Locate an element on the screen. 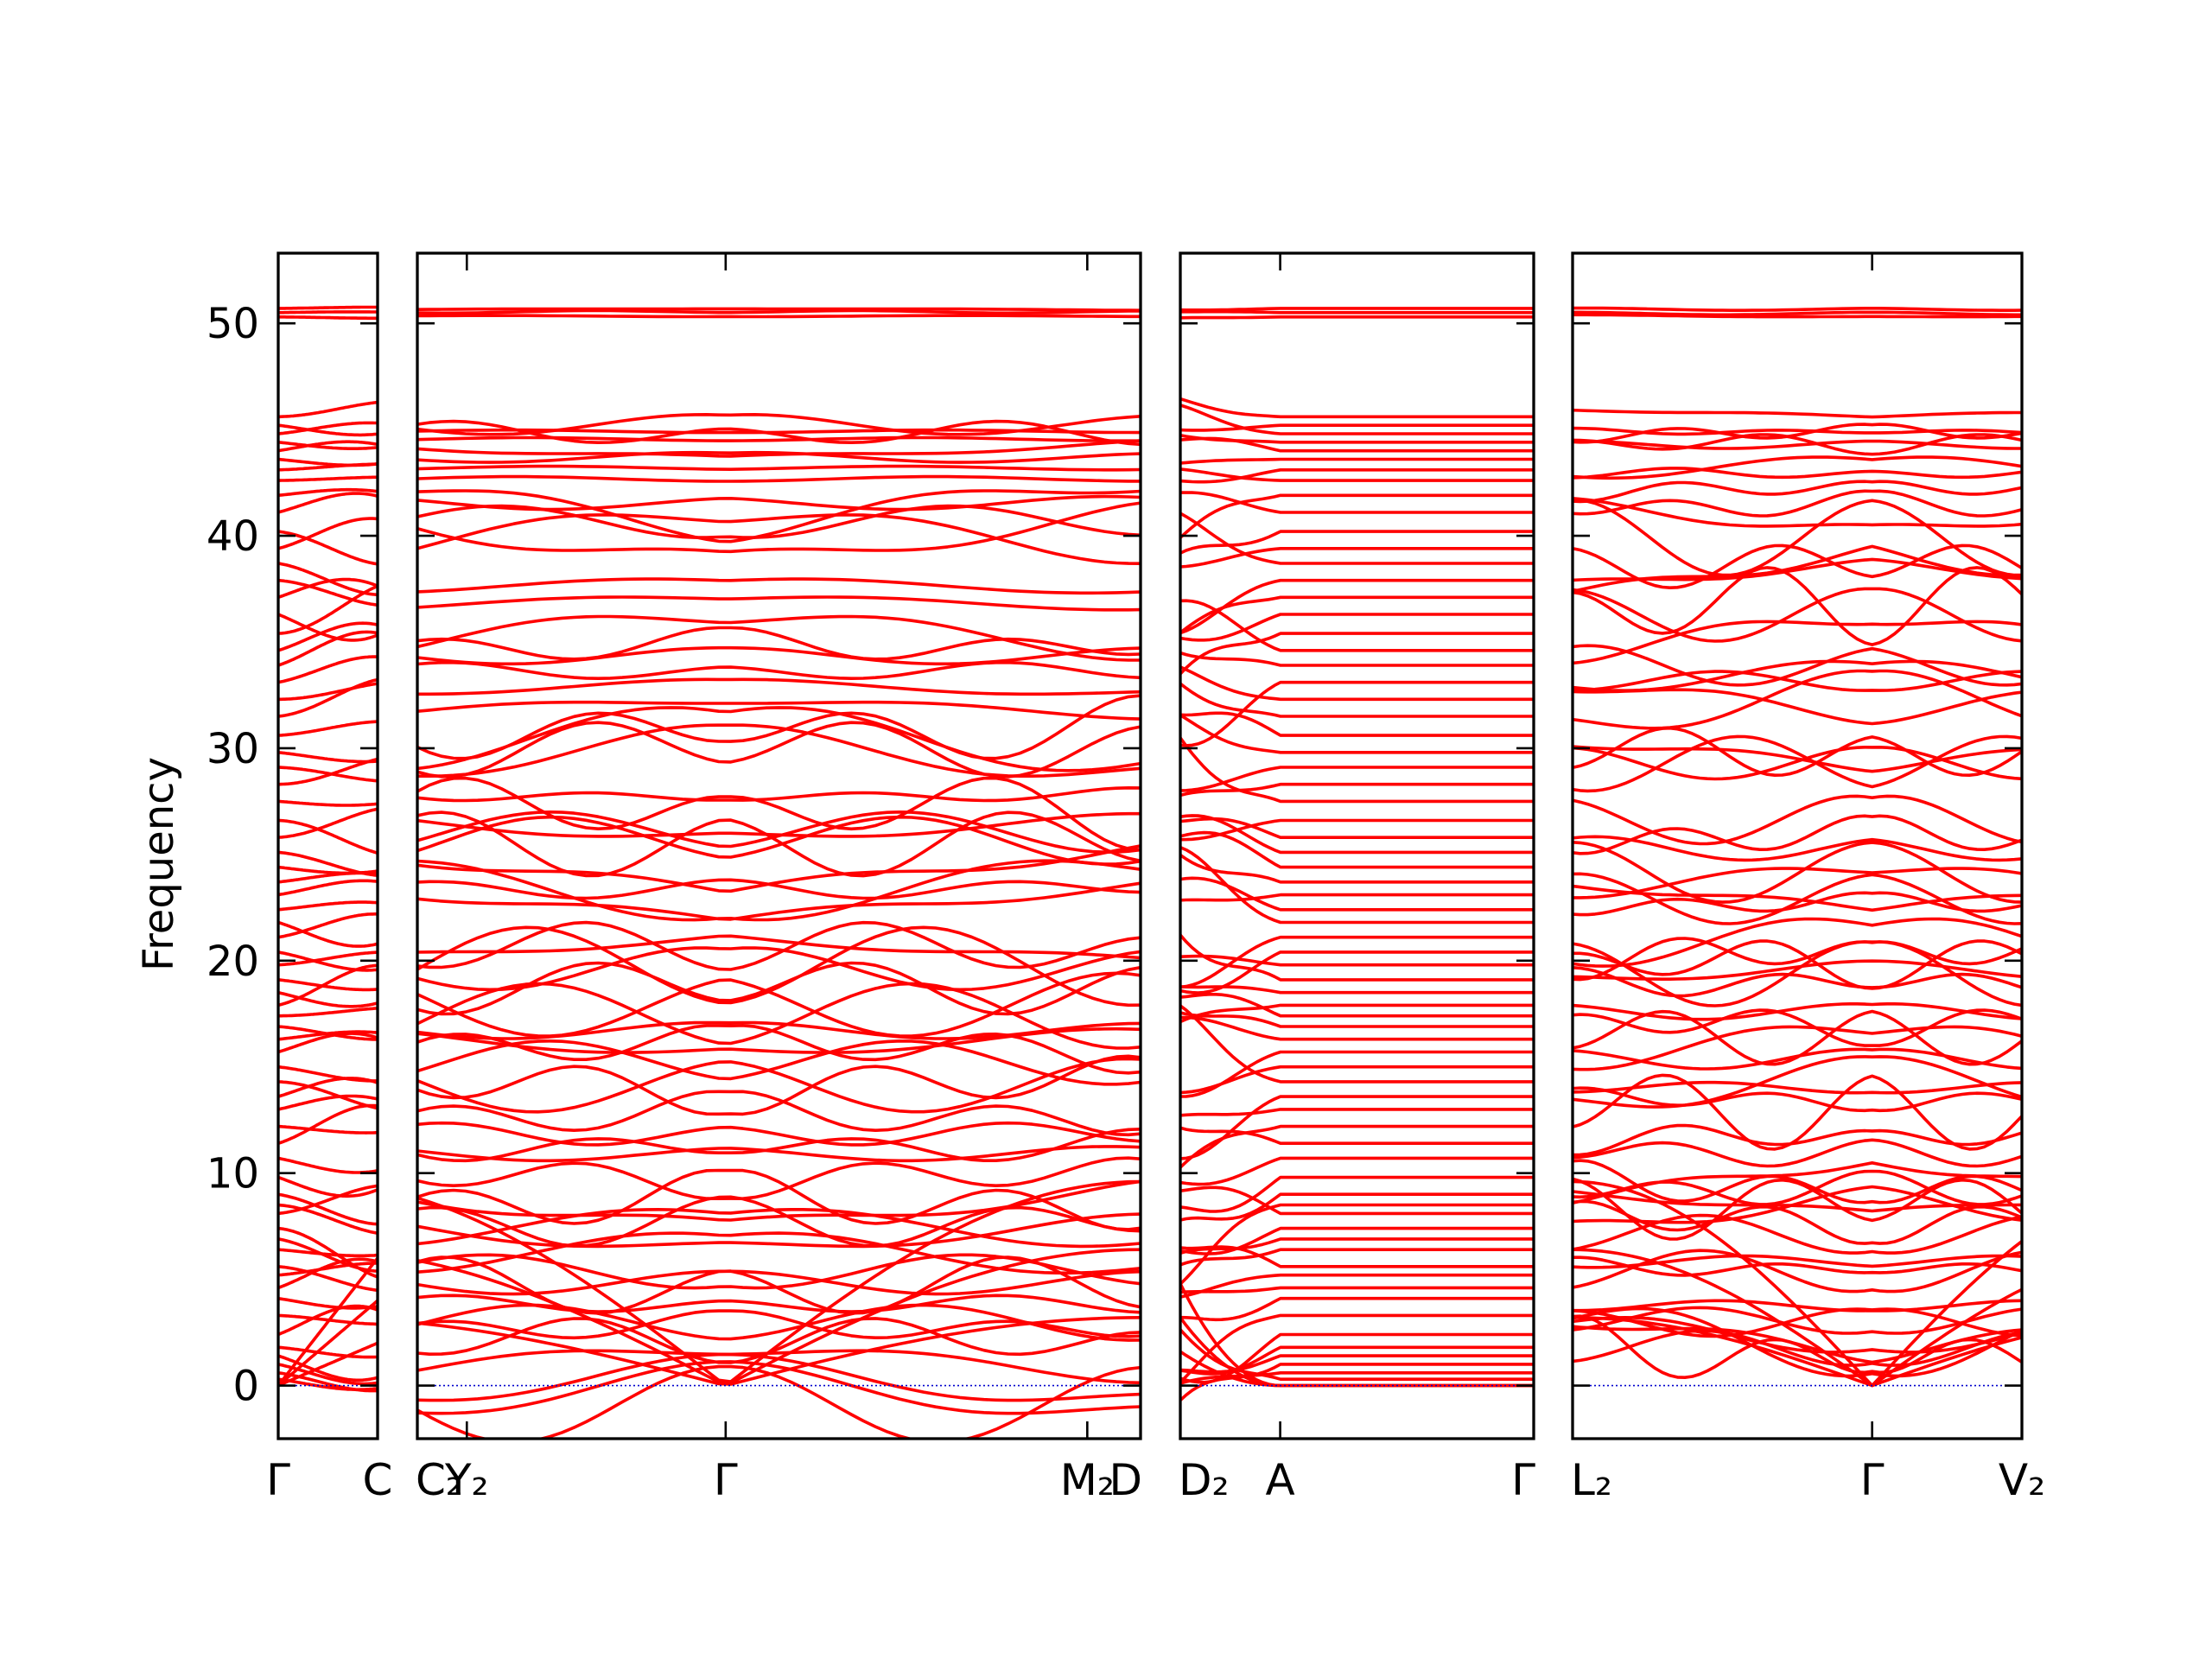  y-axis: 0 10 20 30 40 50 is located at coordinates (233, 855).